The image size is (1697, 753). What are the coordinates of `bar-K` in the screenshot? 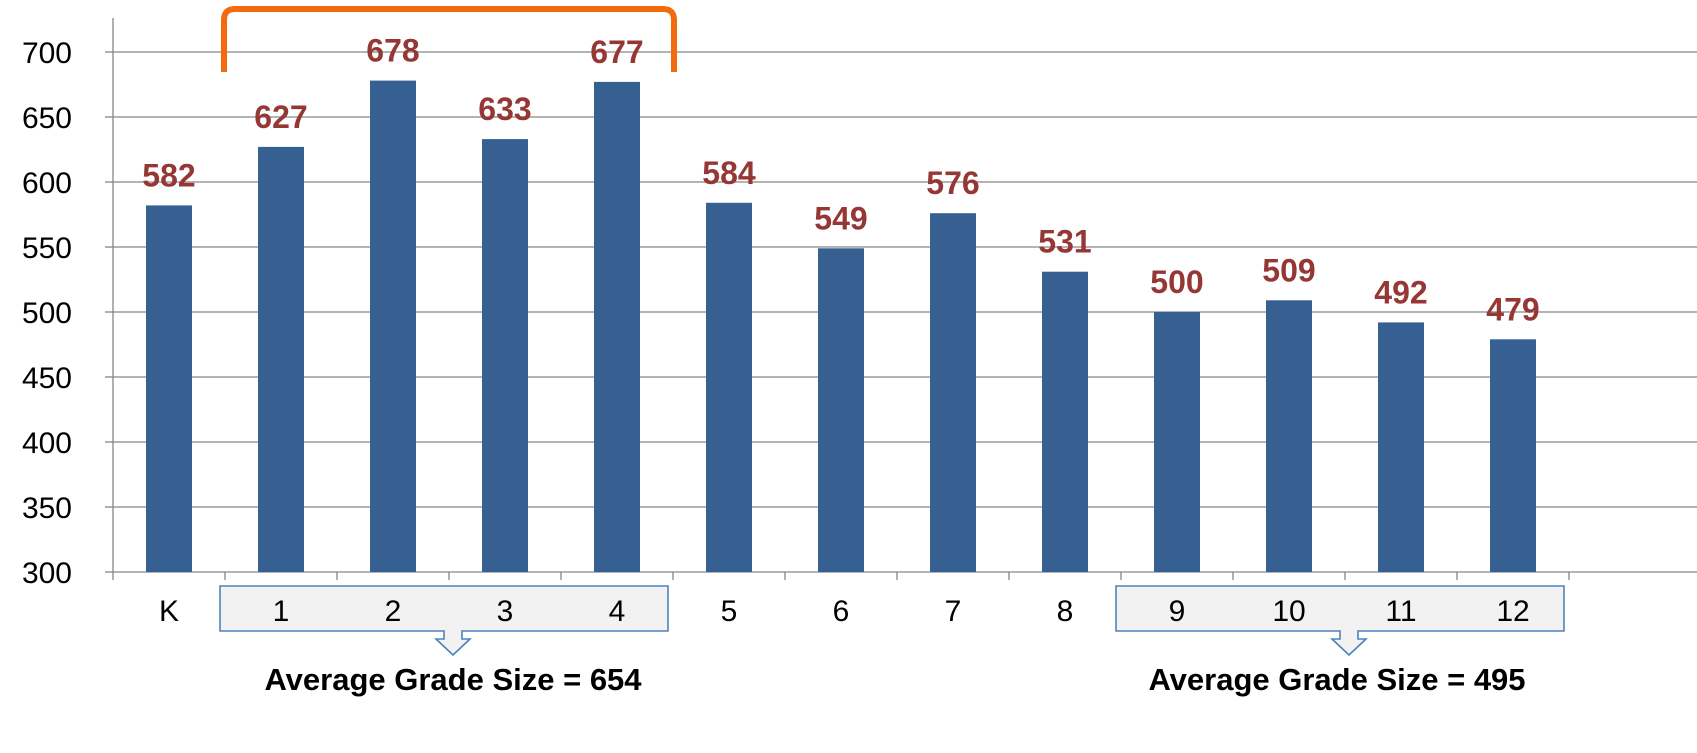 It's located at (169, 388).